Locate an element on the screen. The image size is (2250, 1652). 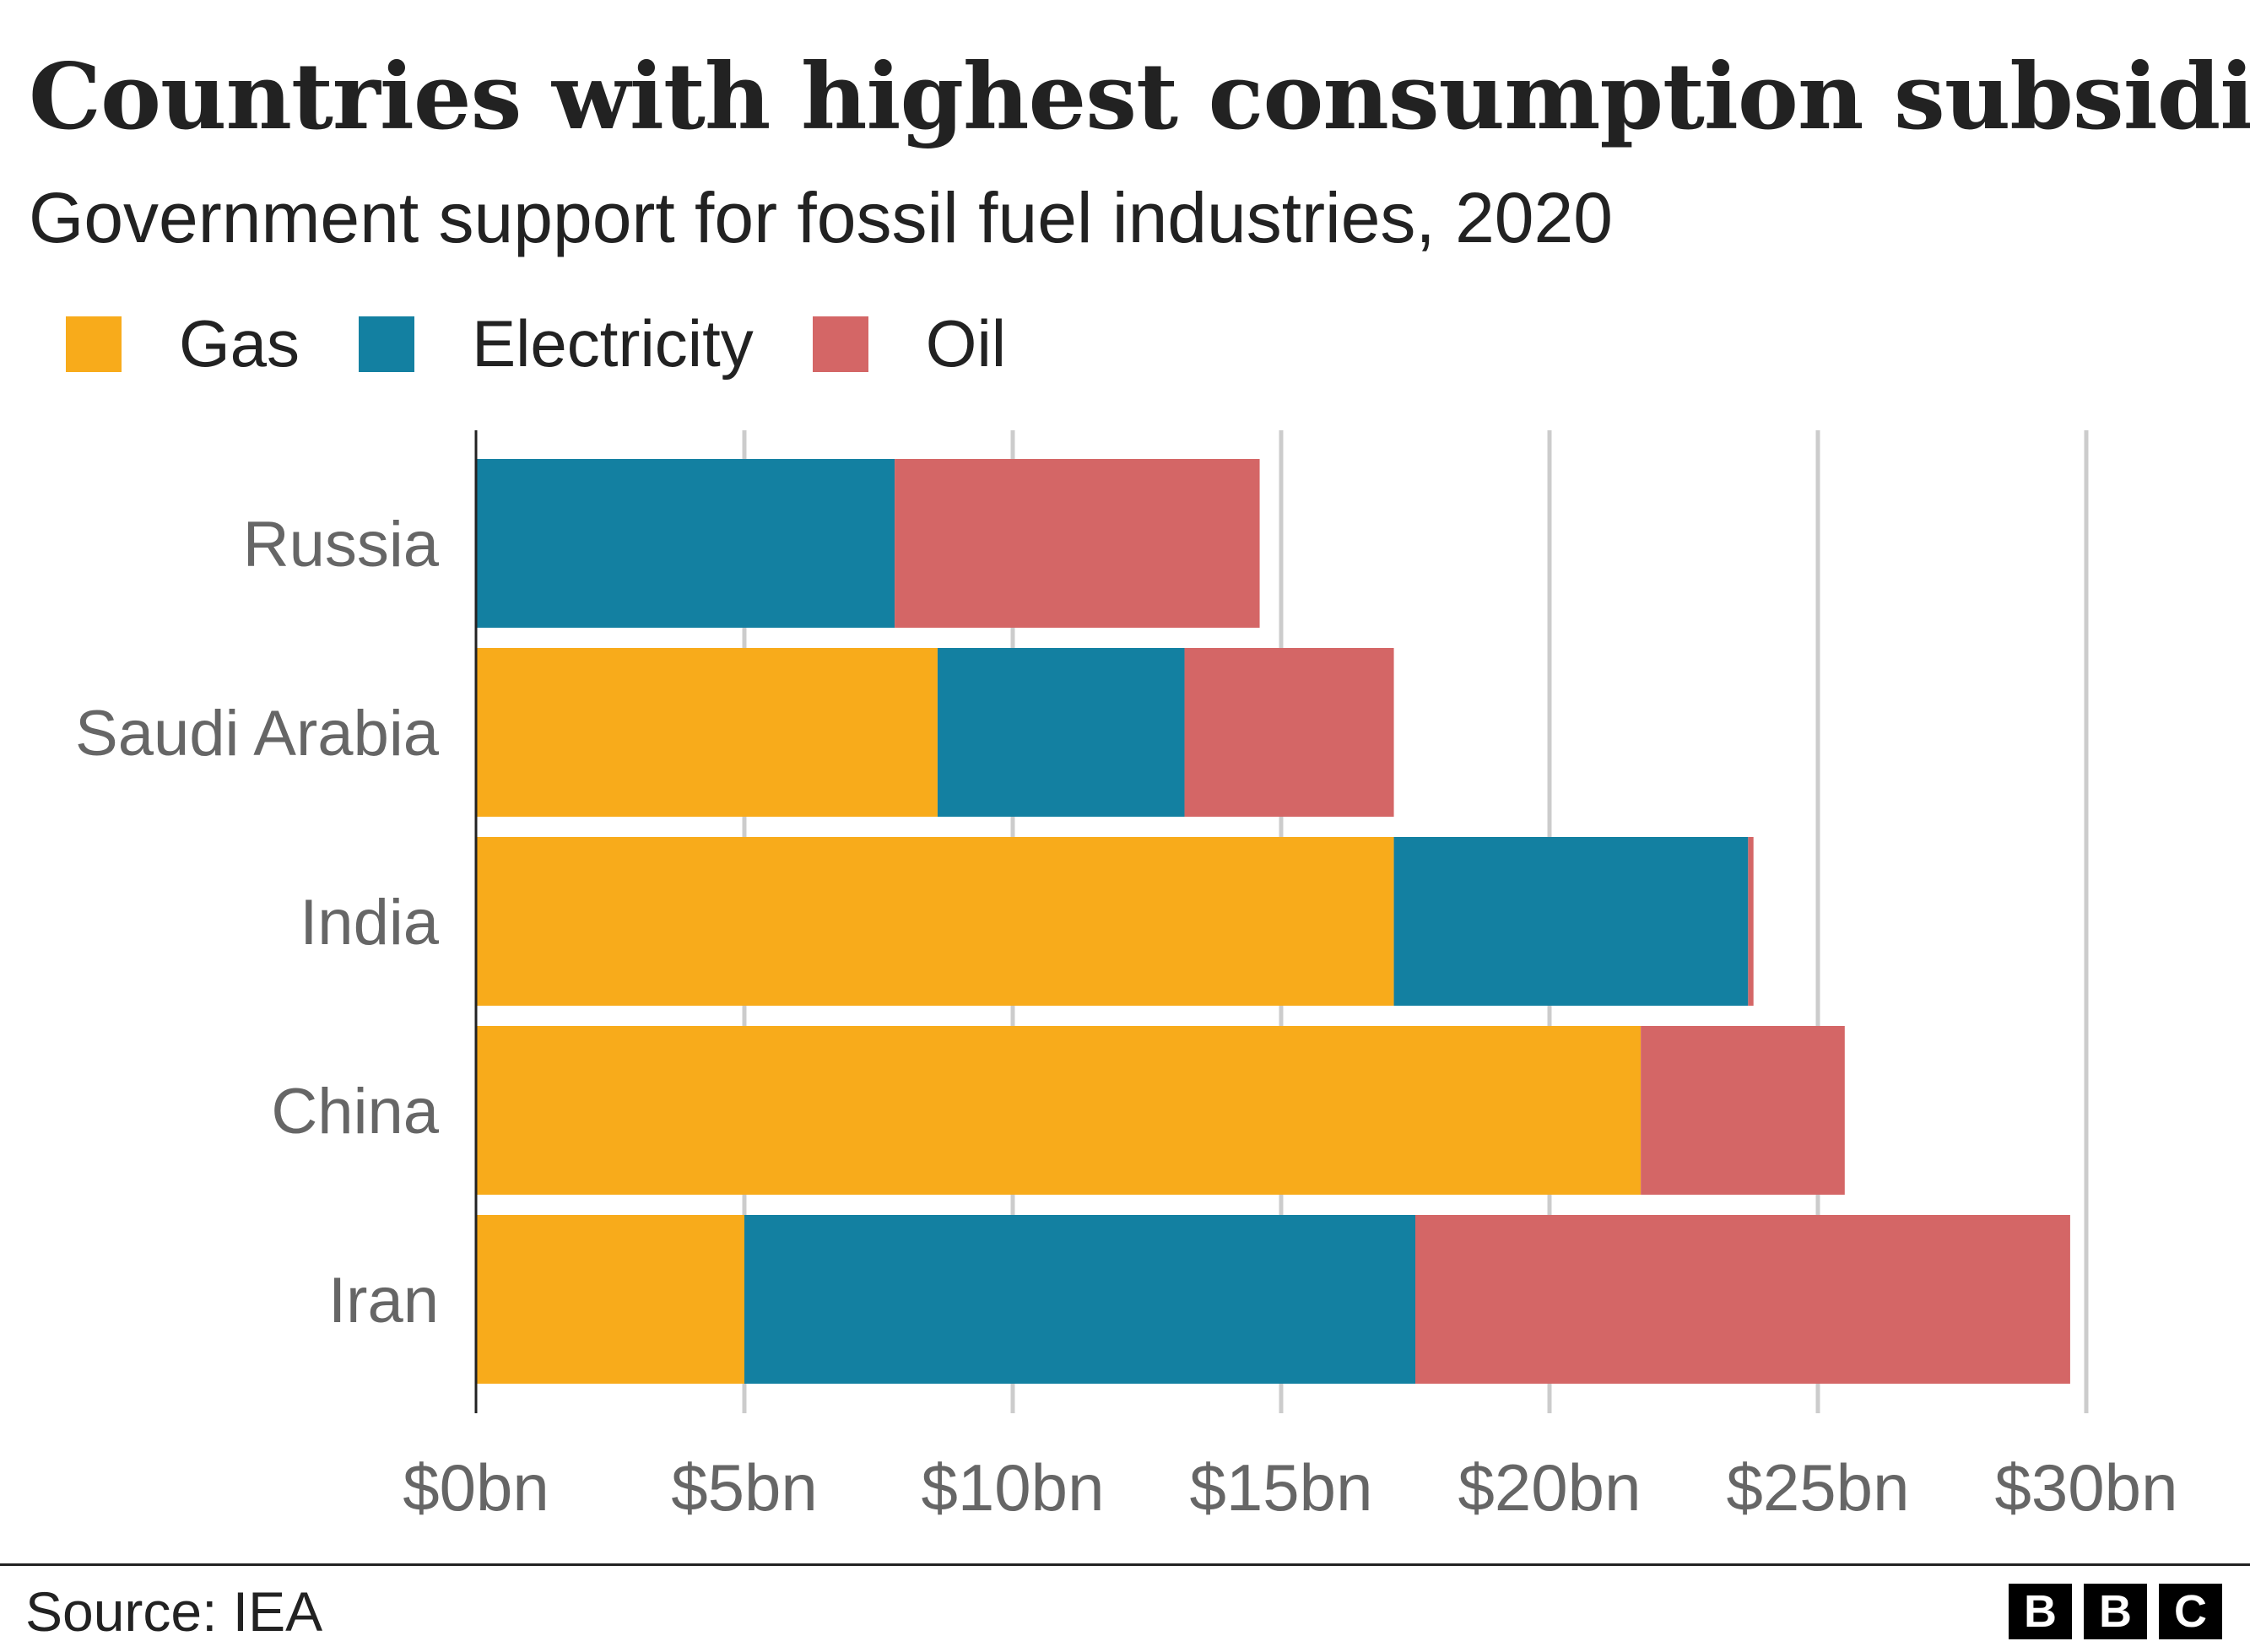
x-tick-label: $10bn is located at coordinates (1013, 1487).